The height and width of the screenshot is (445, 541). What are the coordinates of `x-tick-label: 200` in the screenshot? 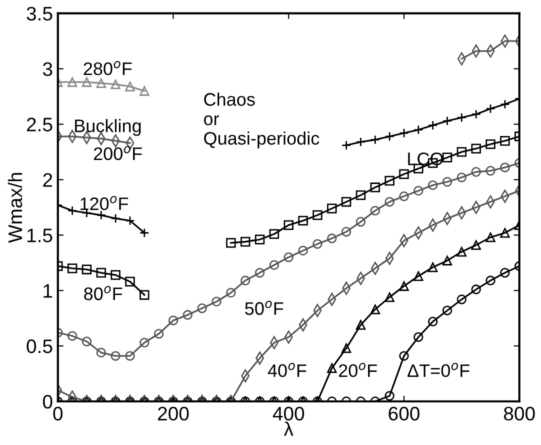 It's located at (173, 413).